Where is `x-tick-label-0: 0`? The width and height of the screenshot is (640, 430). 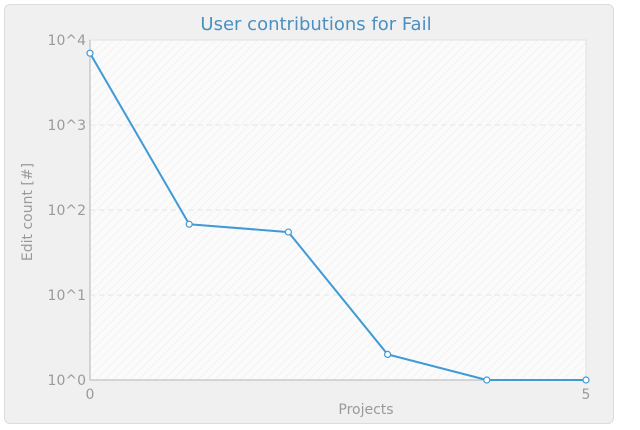
x-tick-label-0: 0 is located at coordinates (90, 395).